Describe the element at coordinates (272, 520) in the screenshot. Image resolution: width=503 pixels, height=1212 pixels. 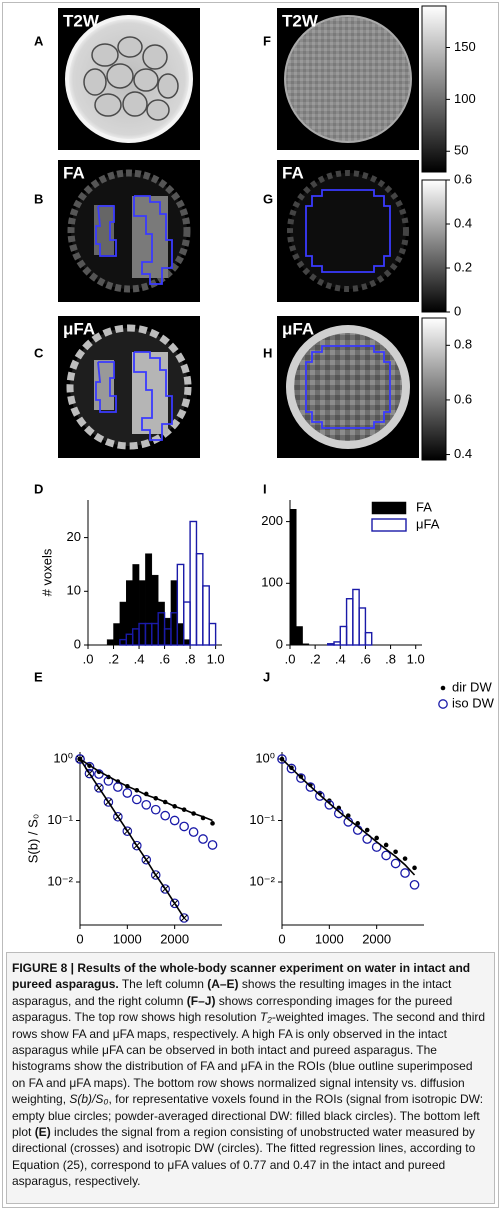
I see `y-tick-label: 200` at that location.